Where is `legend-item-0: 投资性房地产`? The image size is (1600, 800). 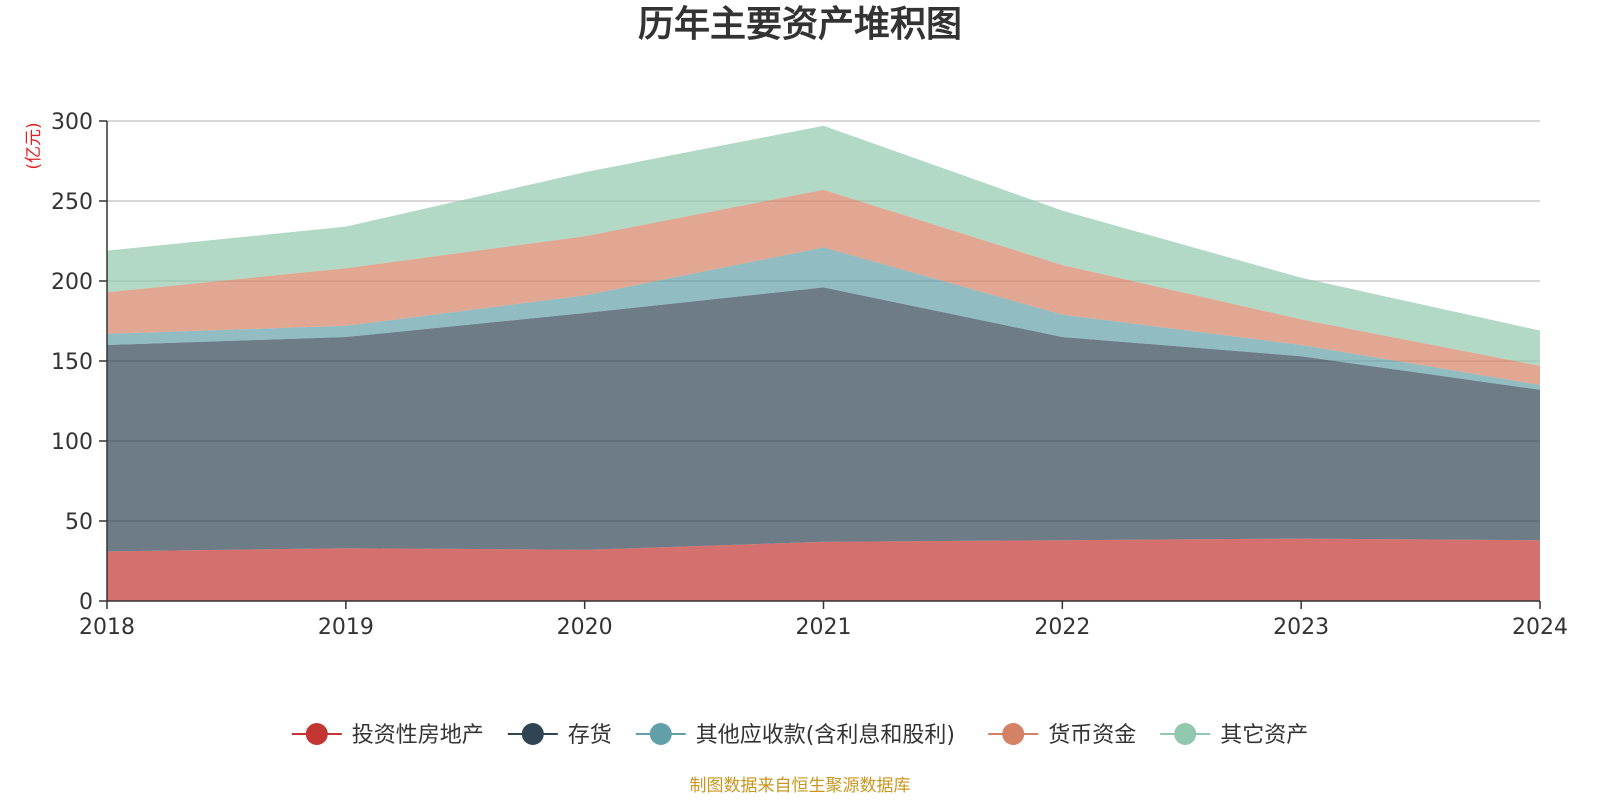 legend-item-0: 投资性房地产 is located at coordinates (387, 735).